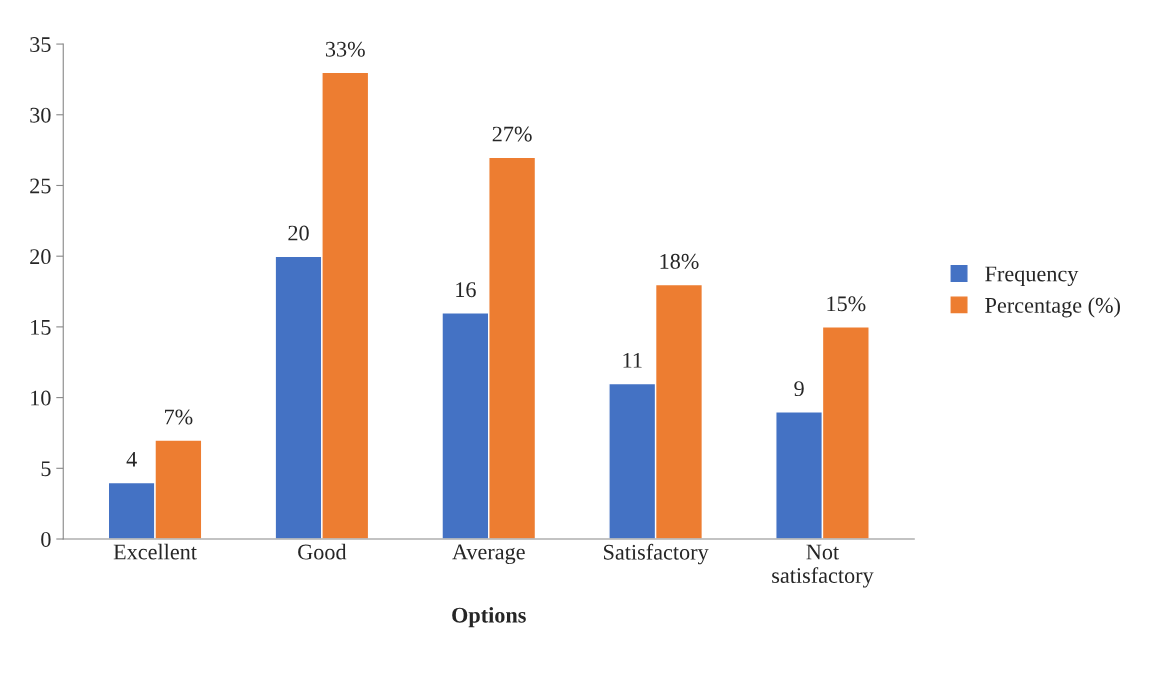 The width and height of the screenshot is (1150, 678). What do you see at coordinates (679, 261) in the screenshot?
I see `data-label: 18%` at bounding box center [679, 261].